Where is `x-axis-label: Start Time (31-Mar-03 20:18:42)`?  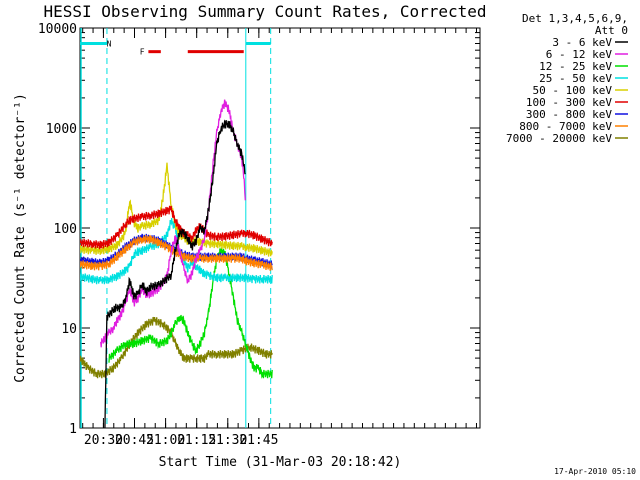 x-axis-label: Start Time (31-Mar-03 20:18:42) is located at coordinates (280, 462).